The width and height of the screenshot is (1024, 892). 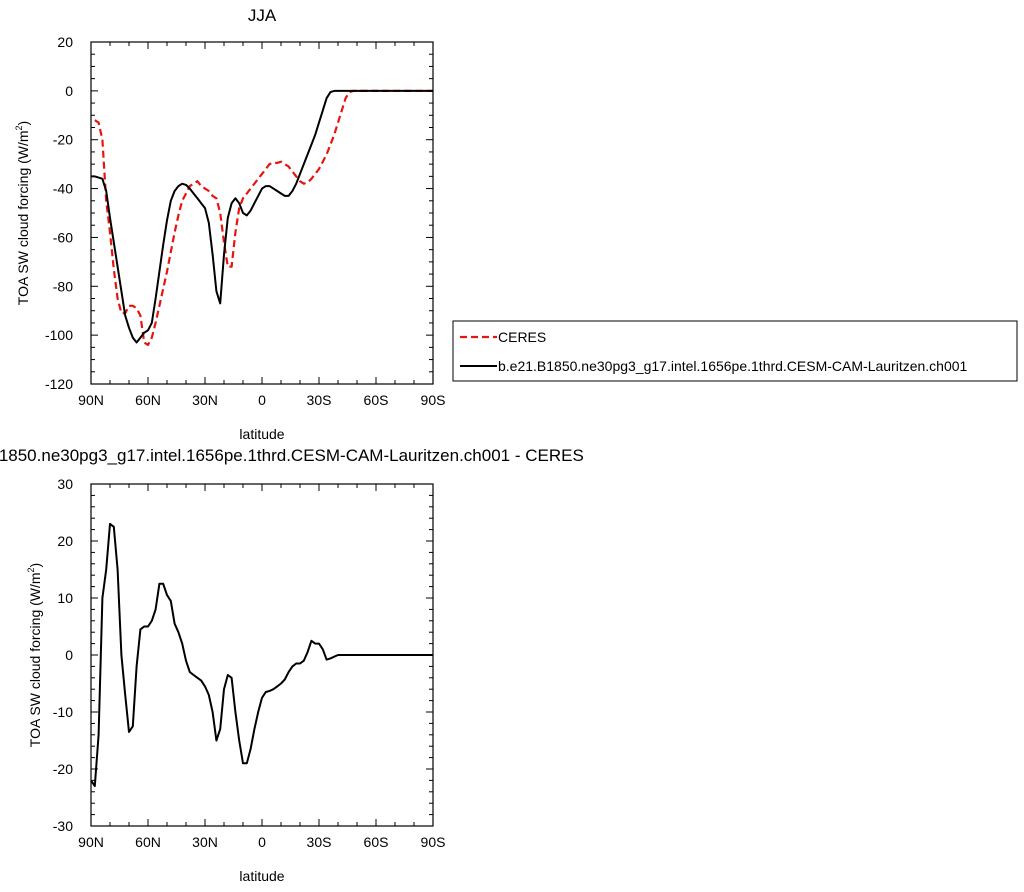 What do you see at coordinates (522, 337) in the screenshot?
I see `legend-label-ceres: CERES` at bounding box center [522, 337].